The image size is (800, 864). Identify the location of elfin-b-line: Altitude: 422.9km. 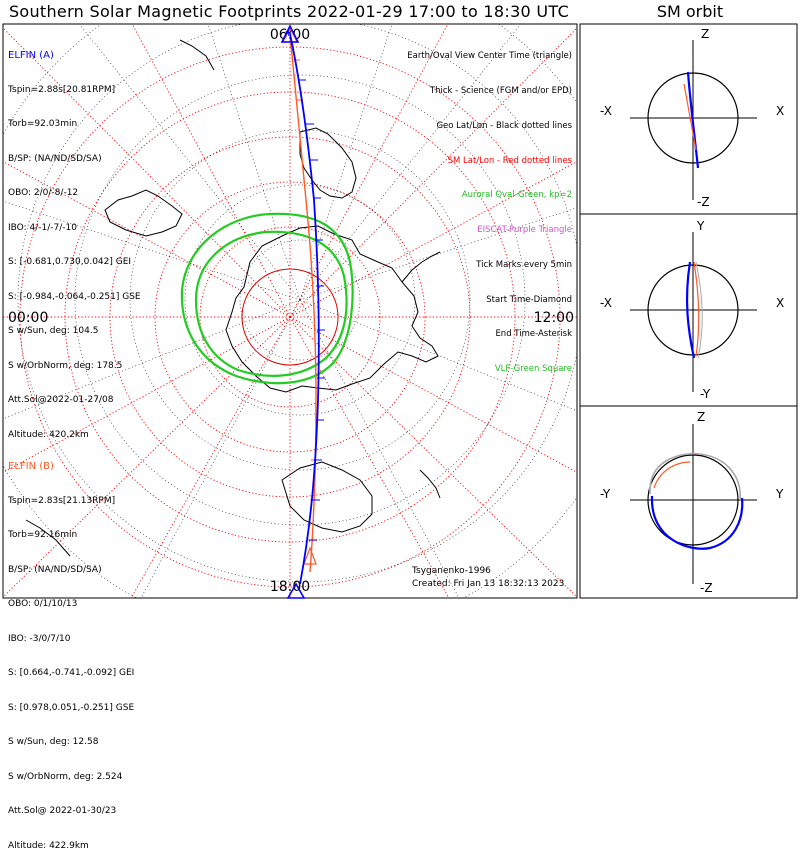
(48, 845).